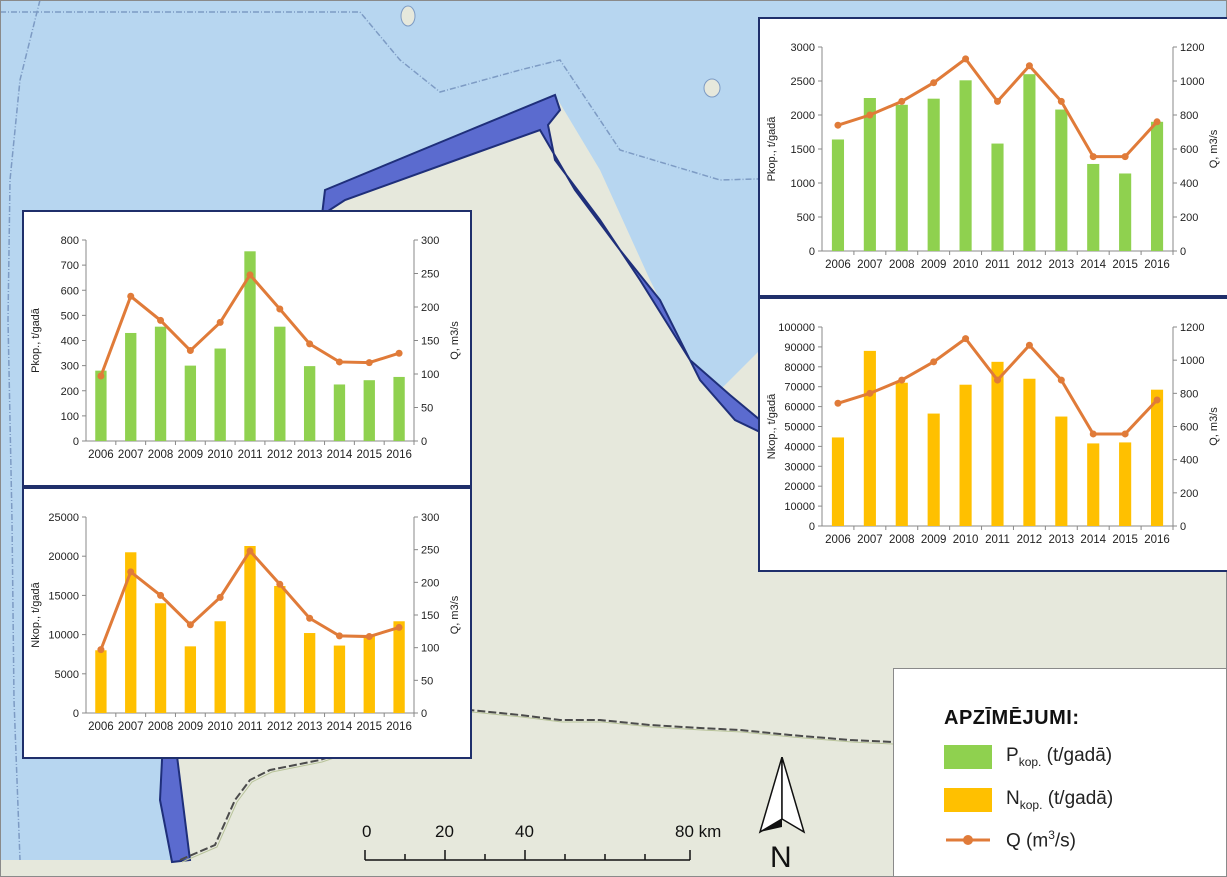 Image resolution: width=1227 pixels, height=877 pixels. Describe the element at coordinates (712, 88) in the screenshot. I see `island` at that location.